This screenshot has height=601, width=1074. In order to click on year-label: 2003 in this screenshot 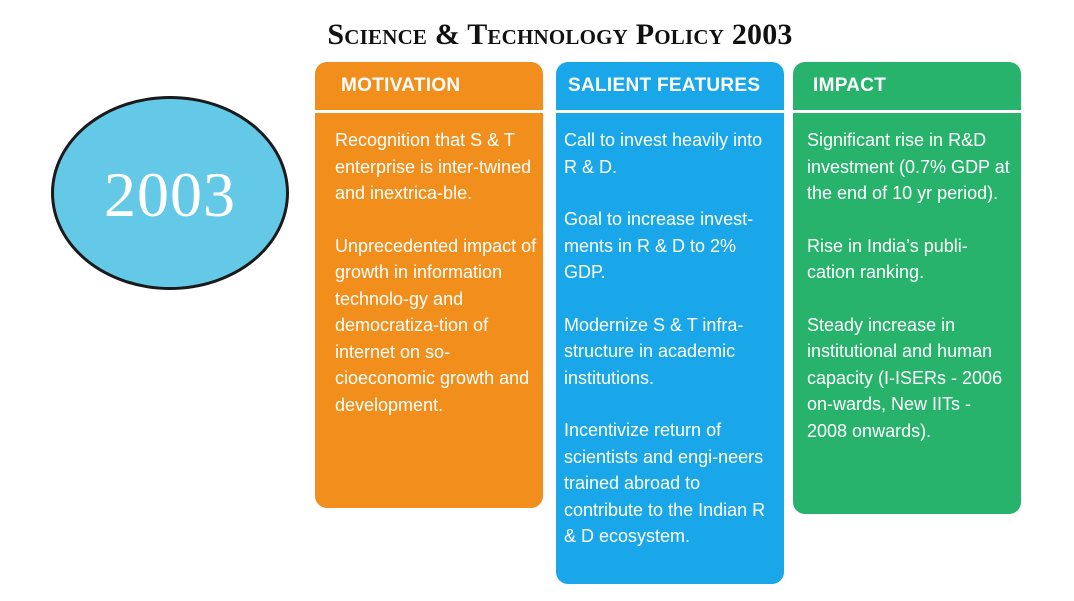, I will do `click(170, 194)`.